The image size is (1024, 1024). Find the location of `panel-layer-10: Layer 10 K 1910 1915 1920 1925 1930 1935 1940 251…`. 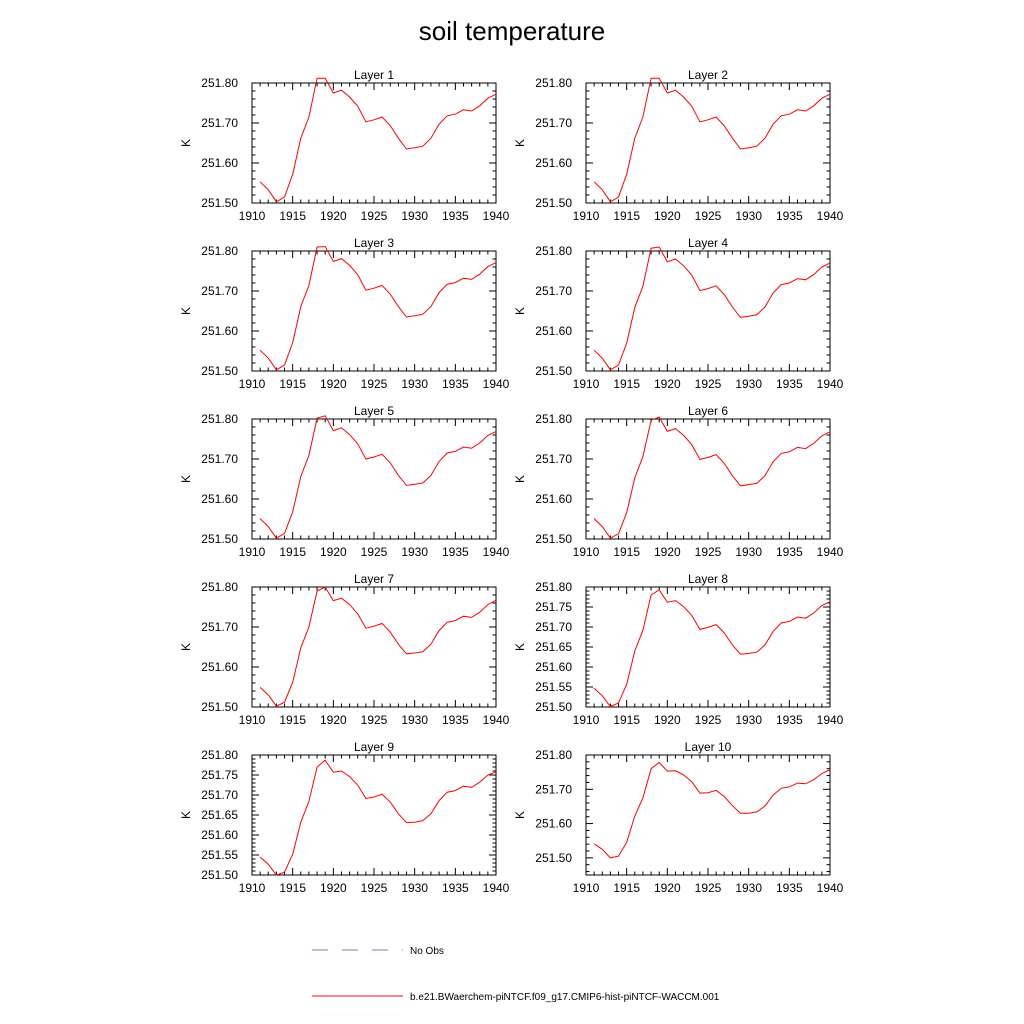

panel-layer-10: Layer 10 K 1910 1915 1920 1925 1930 1935 1940 251… is located at coordinates (678, 817).